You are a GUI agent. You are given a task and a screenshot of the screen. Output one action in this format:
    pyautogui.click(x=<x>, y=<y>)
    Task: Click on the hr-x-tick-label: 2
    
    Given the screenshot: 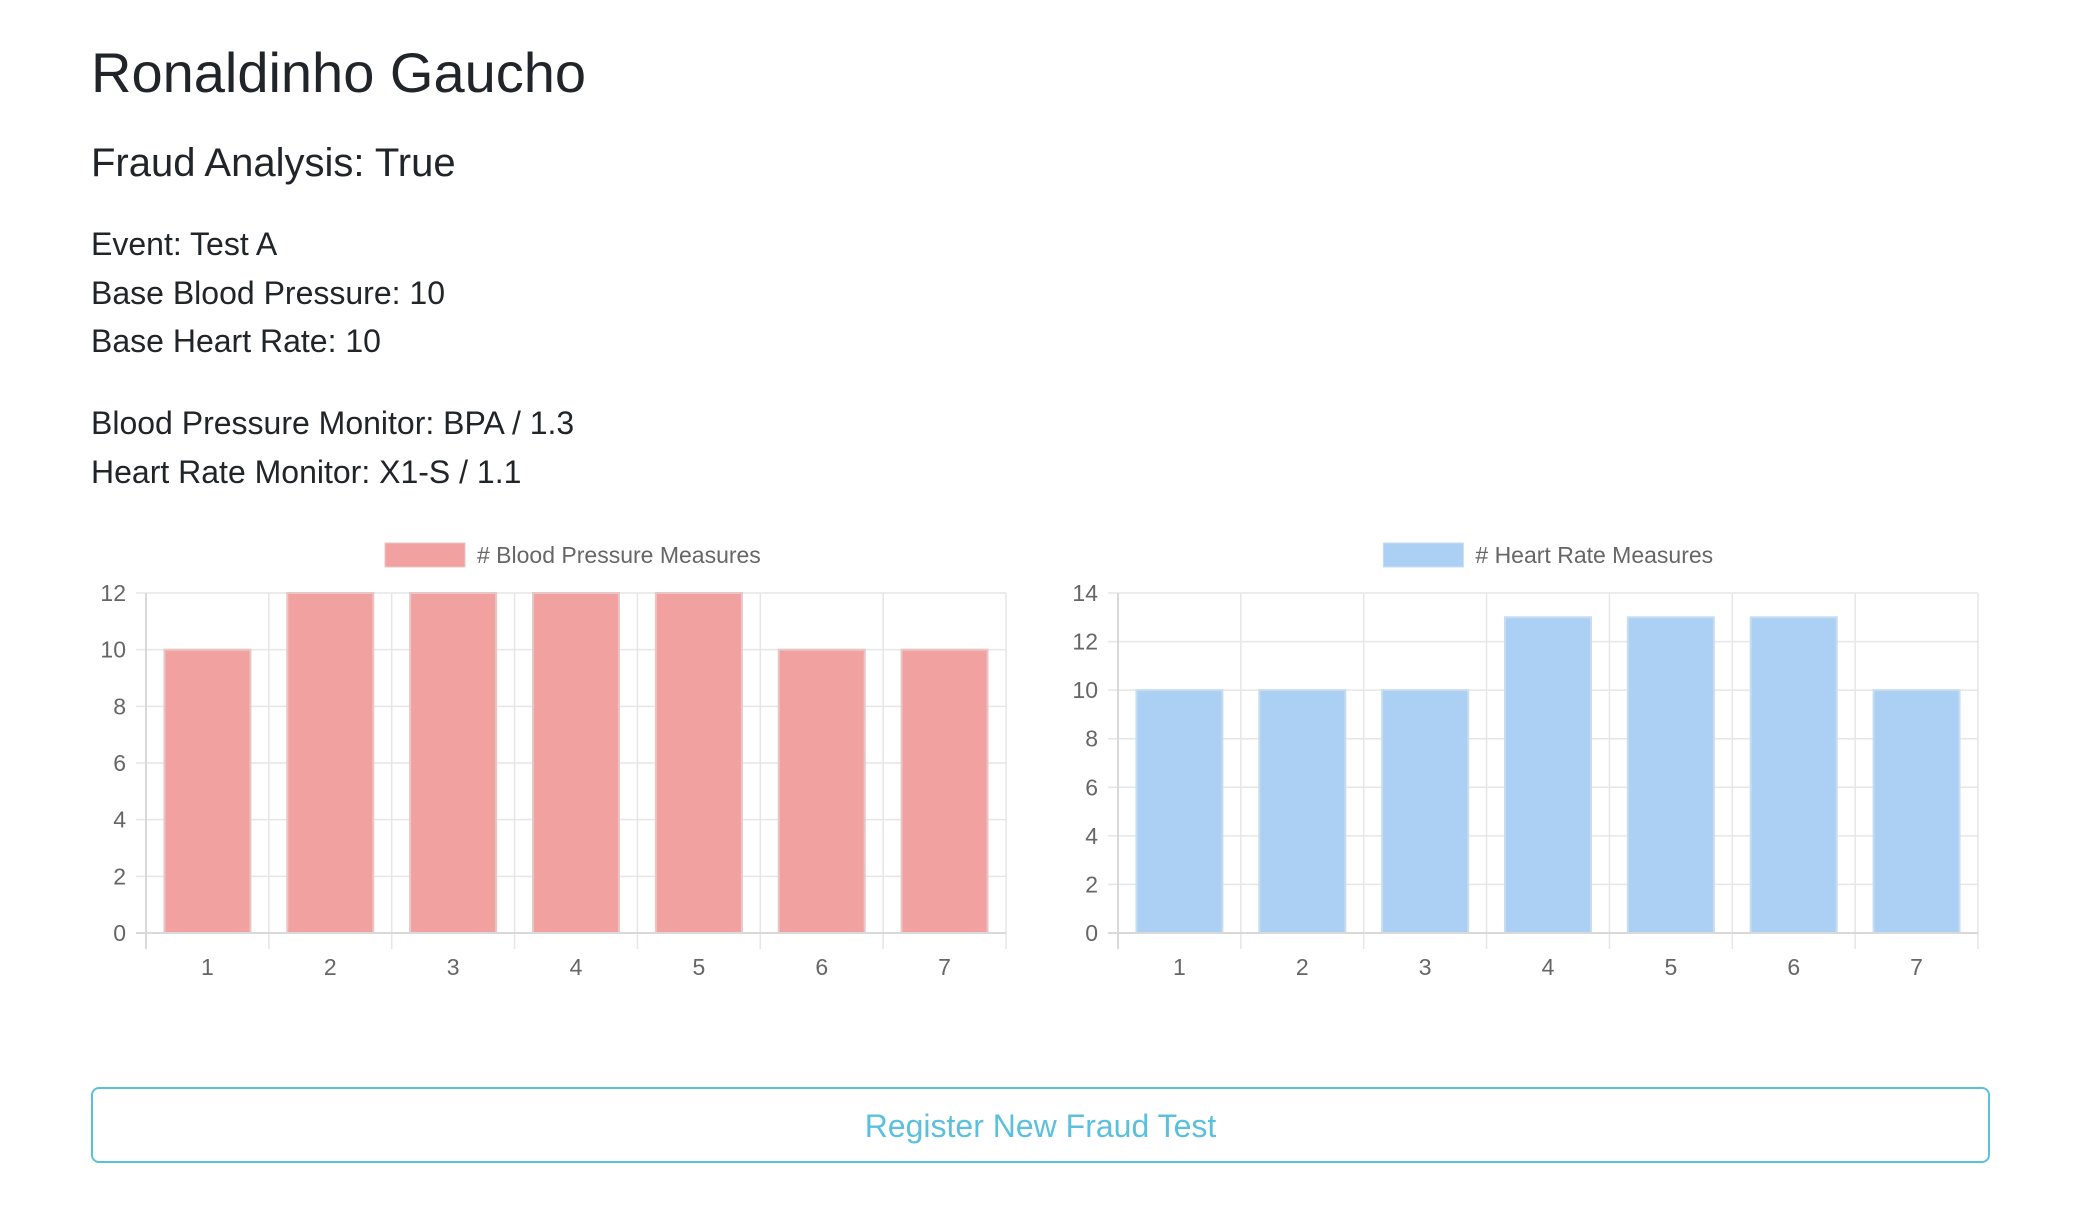 What is the action you would take?
    pyautogui.click(x=1302, y=967)
    